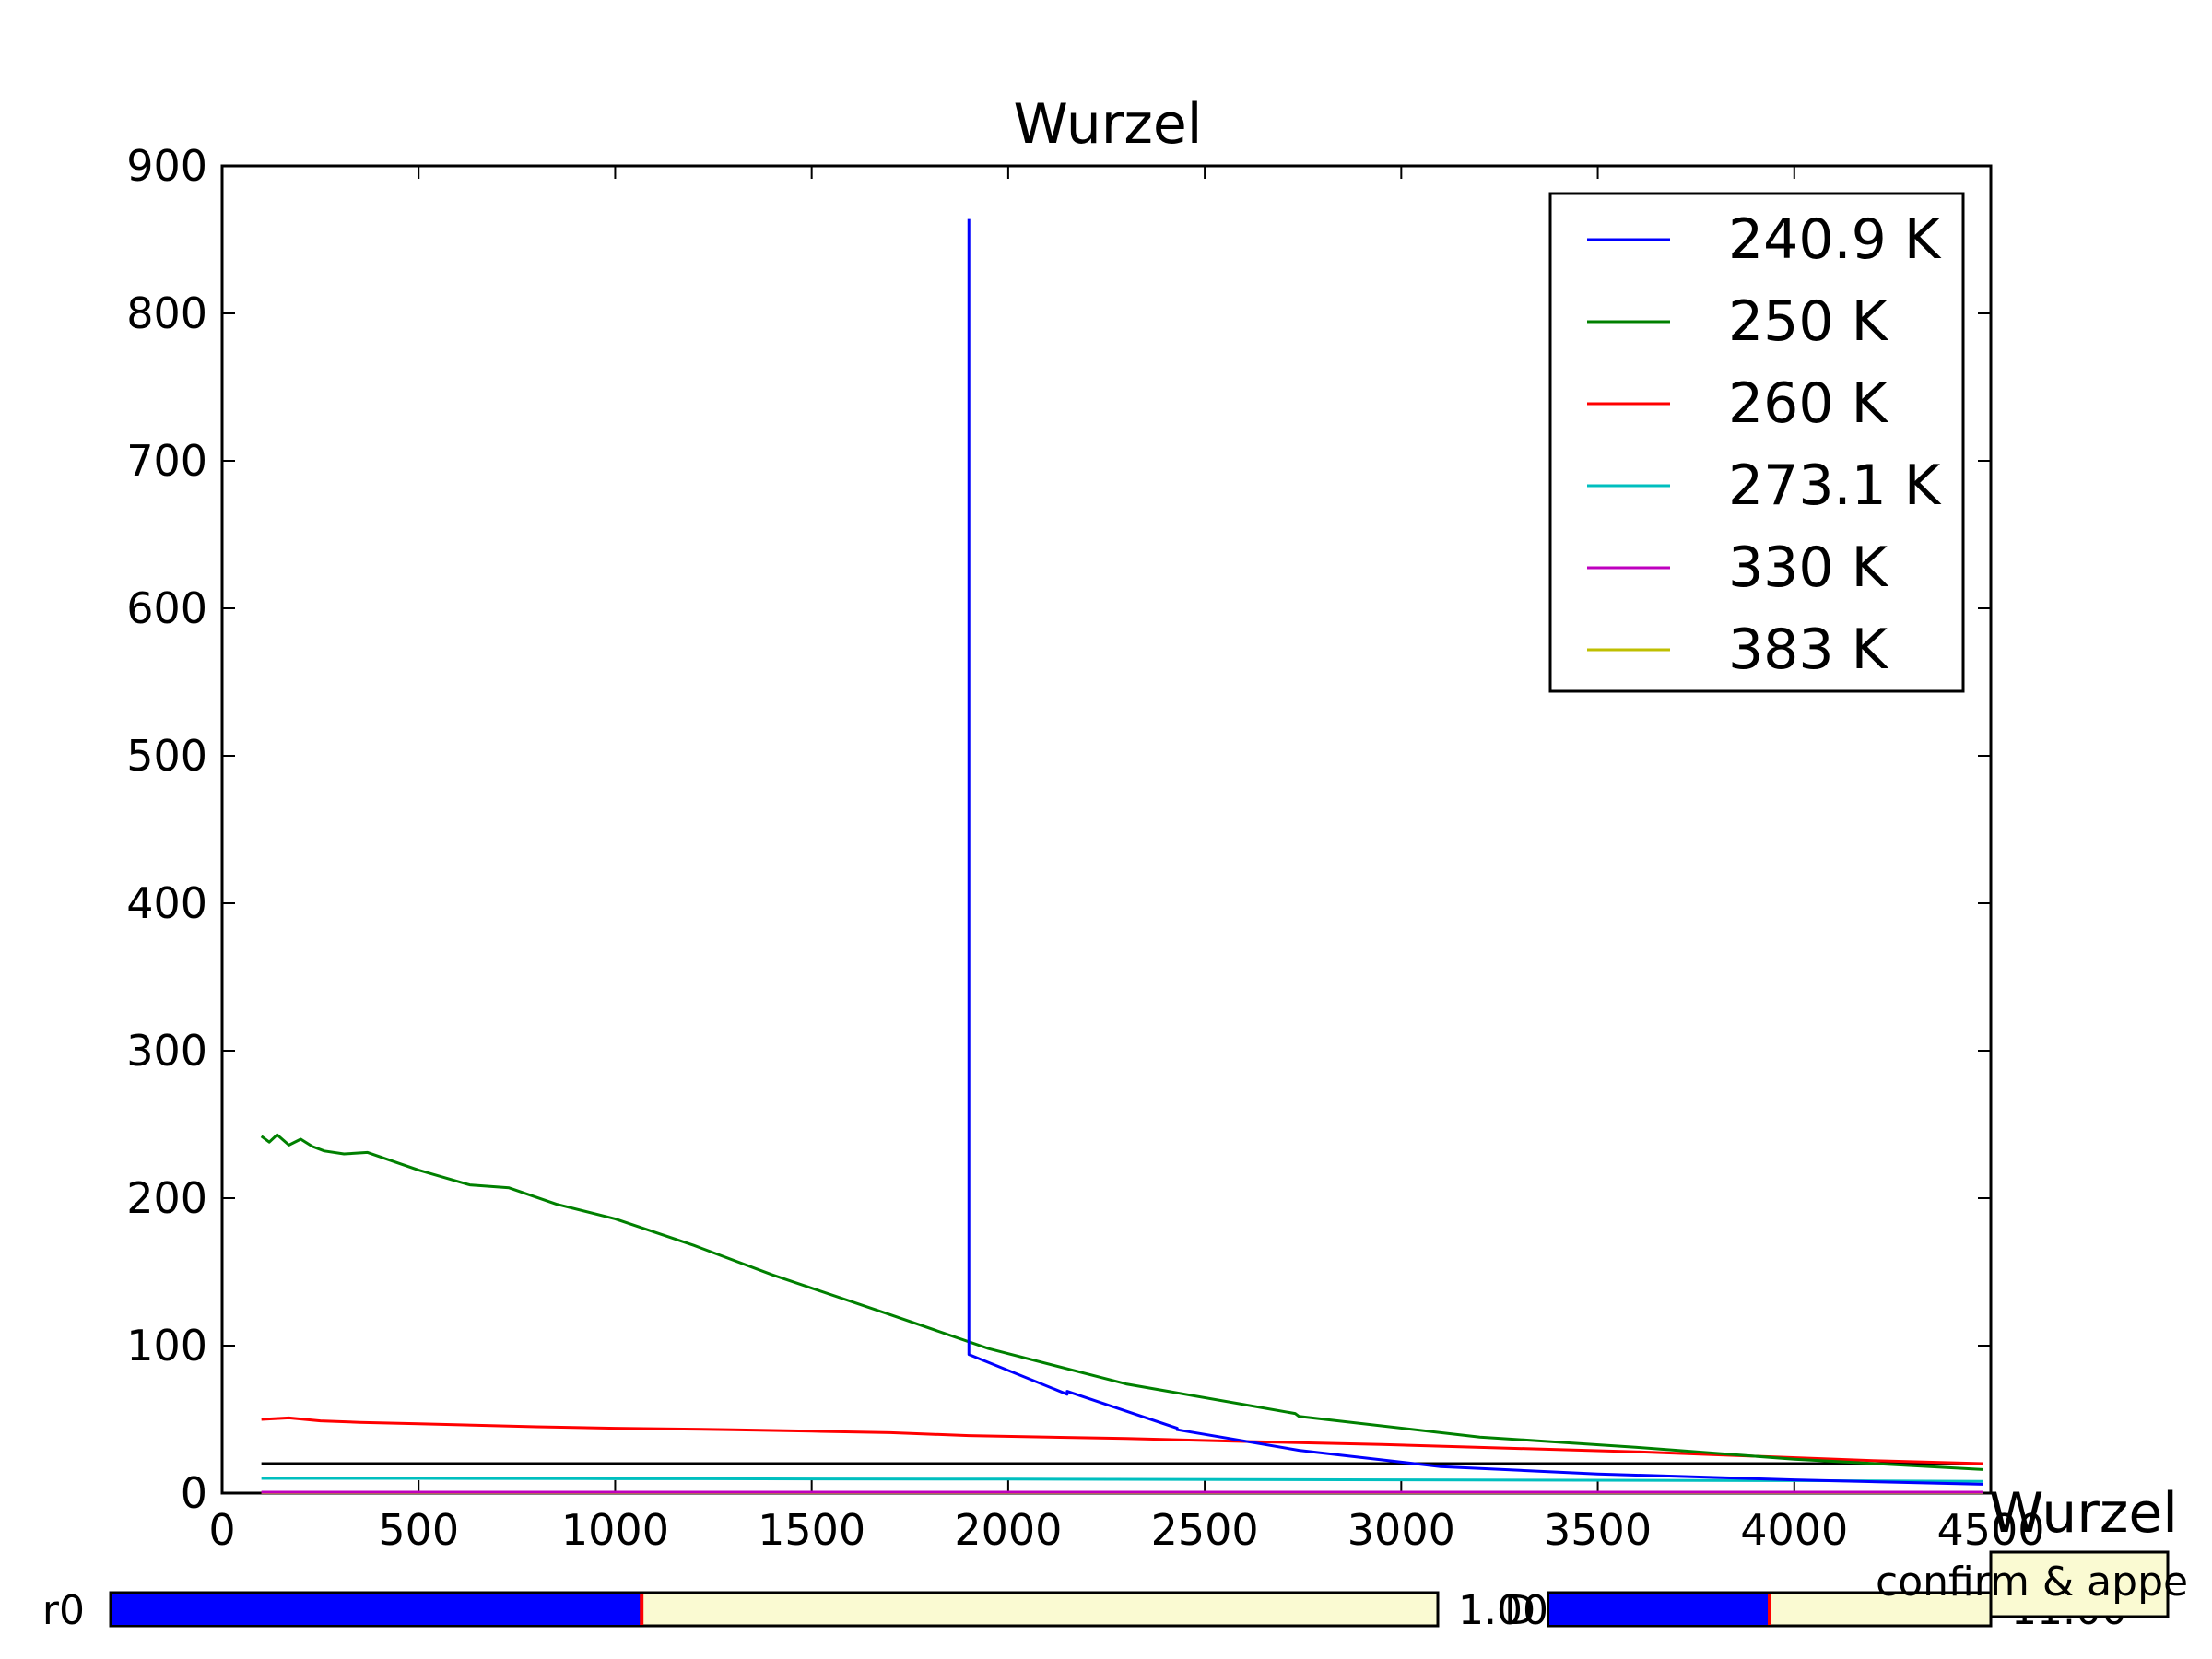 The height and width of the screenshot is (1659, 2212). Describe the element at coordinates (1126, 1530) in the screenshot. I see `x-tick-labels: 0 500 1000 1500 2000 2500 3000 3500 4000 4500` at that location.